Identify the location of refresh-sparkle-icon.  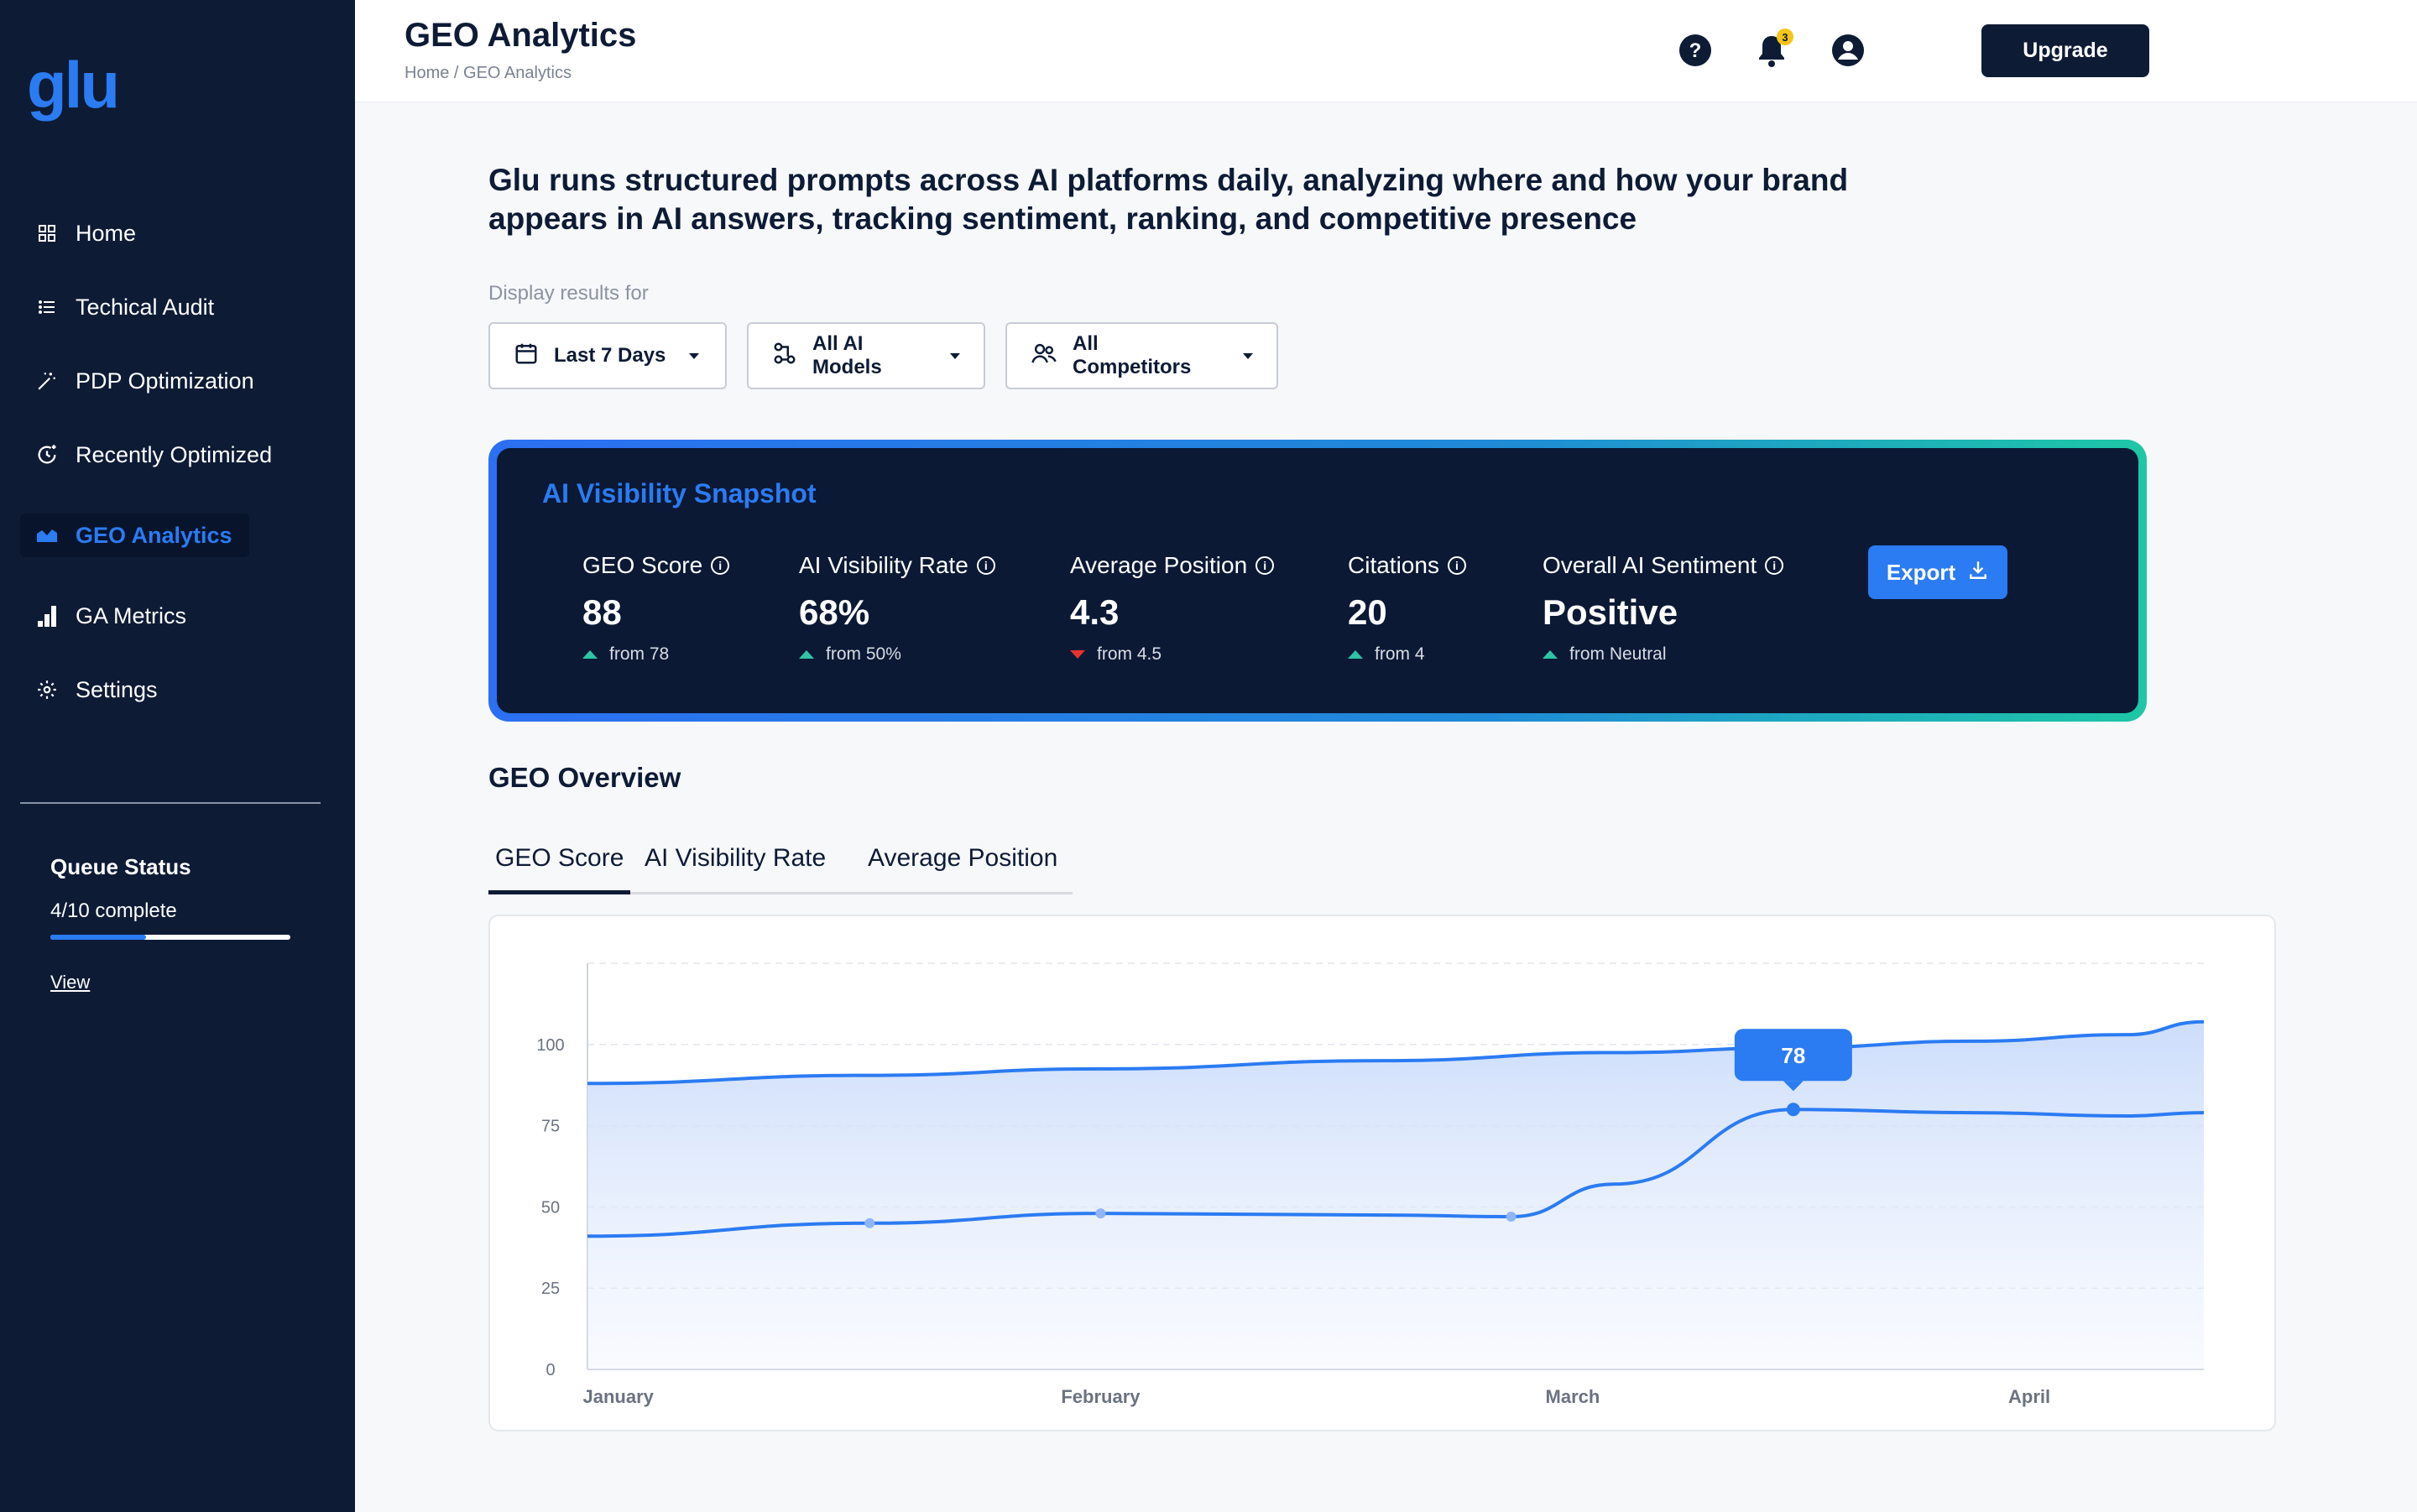
(47, 455).